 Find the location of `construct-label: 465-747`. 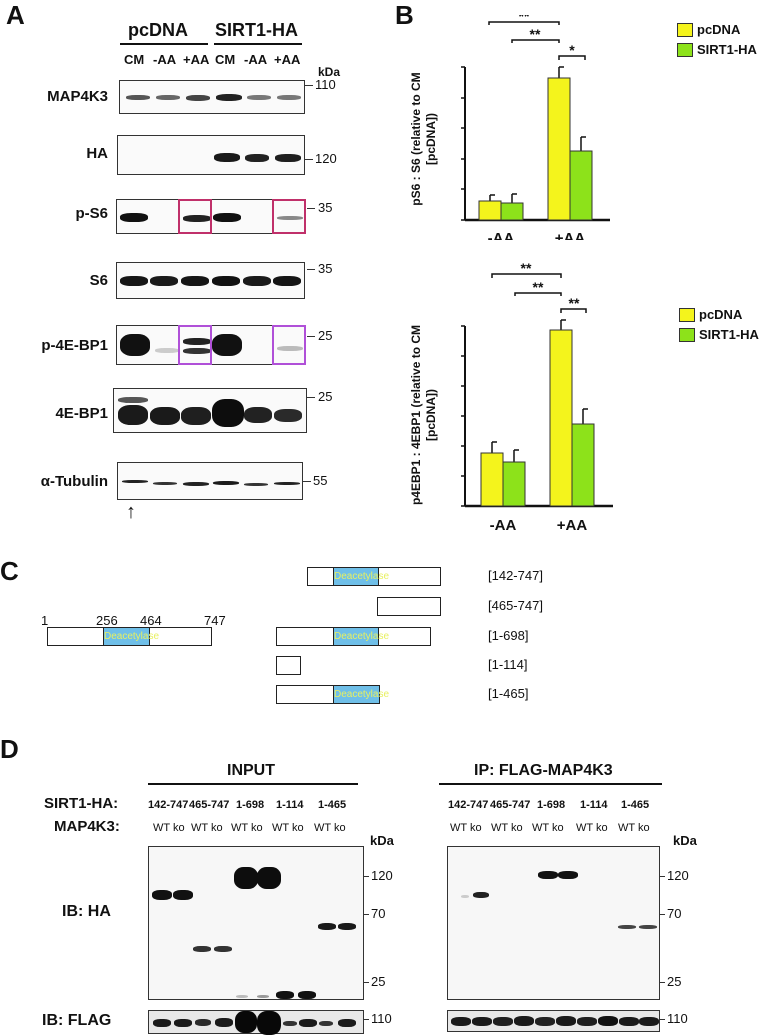

construct-label: 465-747 is located at coordinates (510, 805).